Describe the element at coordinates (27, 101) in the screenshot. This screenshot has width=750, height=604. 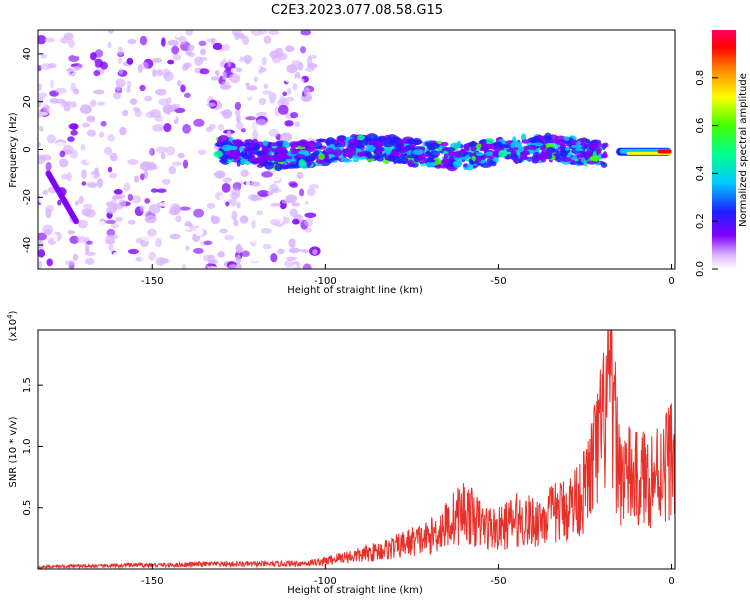
I see `y-tick-label: 20` at that location.